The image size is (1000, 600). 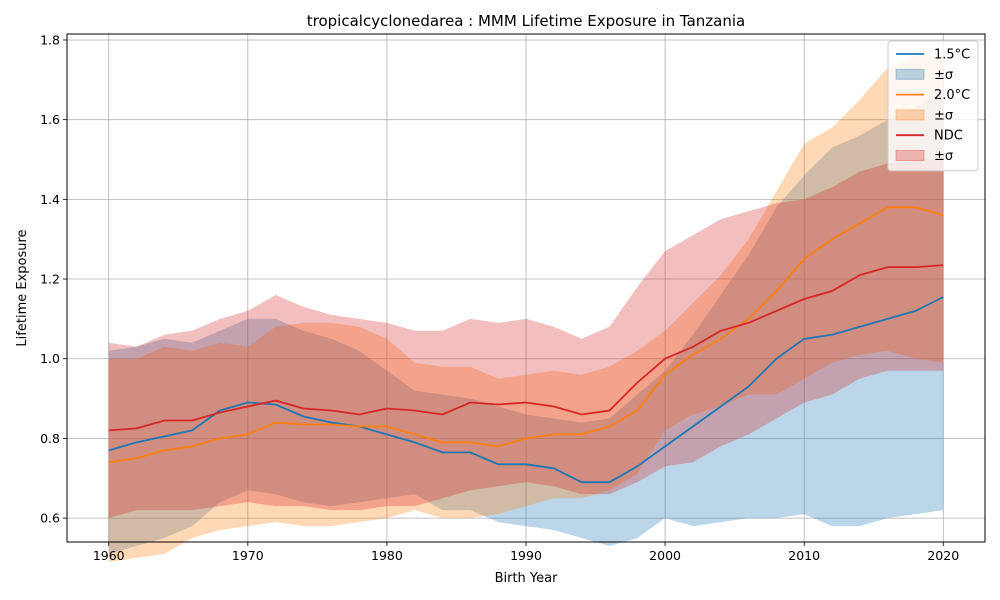 I want to click on legend-band-label-ndc: ±σ, so click(x=943, y=156).